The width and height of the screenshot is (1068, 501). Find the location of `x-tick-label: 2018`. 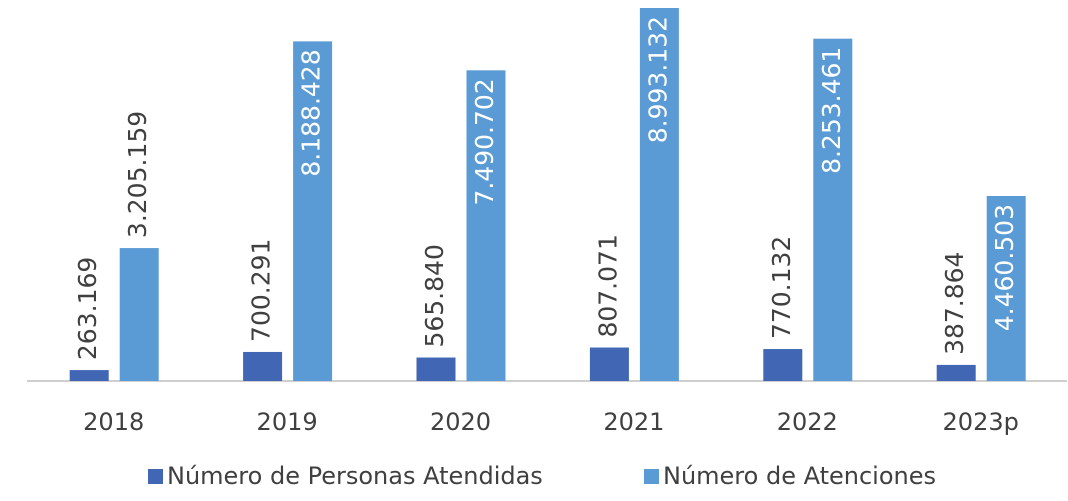

x-tick-label: 2018 is located at coordinates (113, 422).